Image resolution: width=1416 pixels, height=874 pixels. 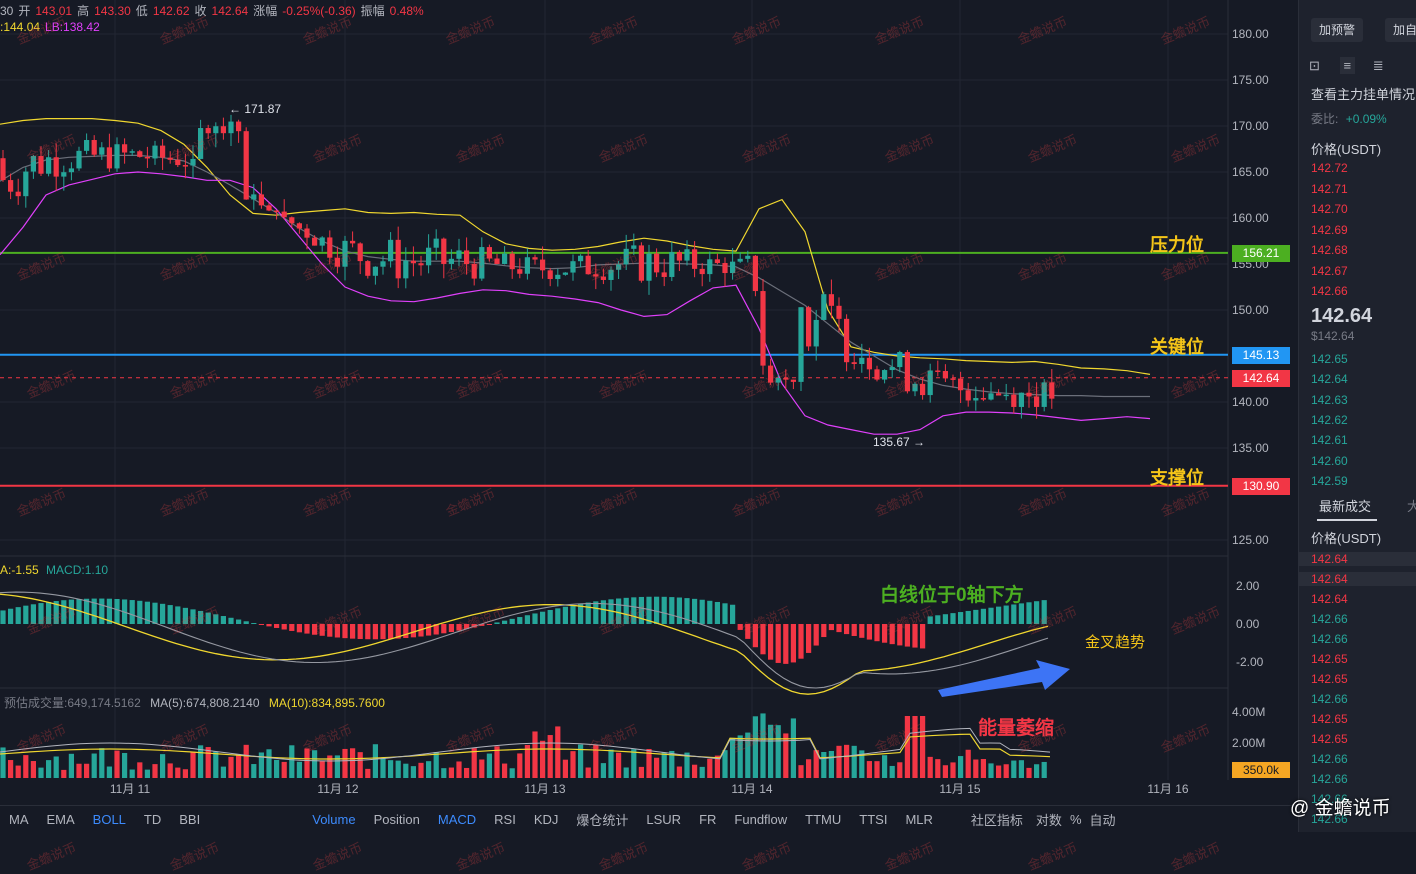 I want to click on level-badge: 145.13, so click(x=1261, y=355).